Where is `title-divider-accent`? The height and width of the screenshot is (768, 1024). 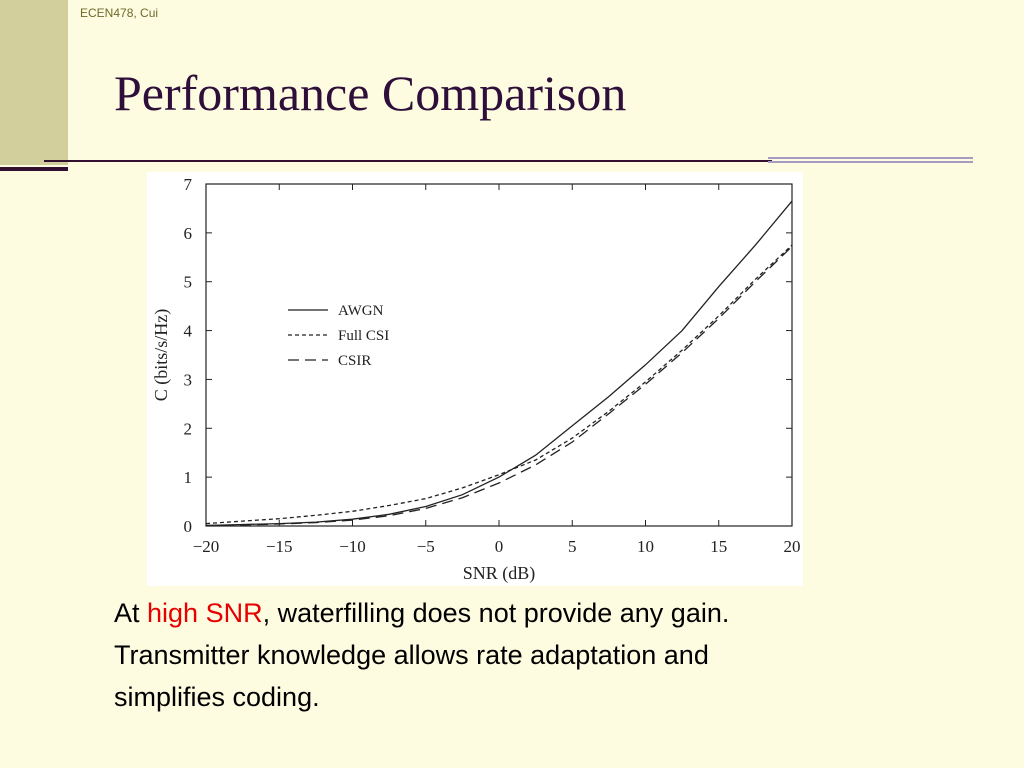 title-divider-accent is located at coordinates (34, 169).